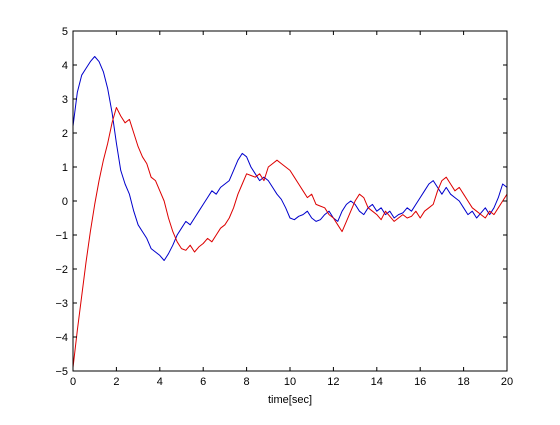 The image size is (560, 425). I want to click on x-tick-label: 10, so click(290, 382).